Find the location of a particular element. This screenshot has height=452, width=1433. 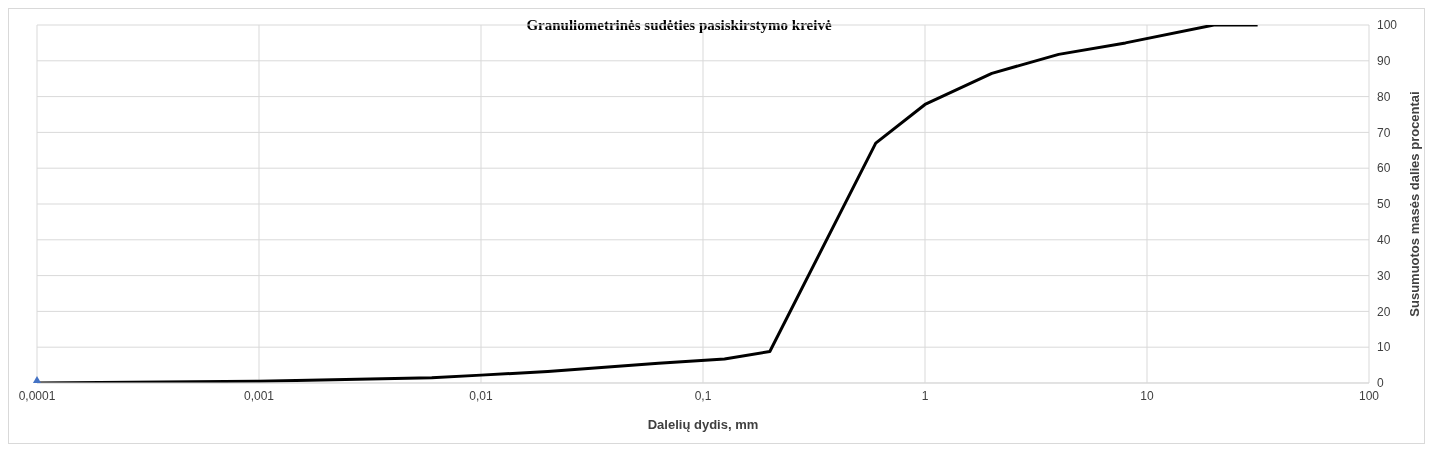

x-tick-label: 10 is located at coordinates (1147, 395).